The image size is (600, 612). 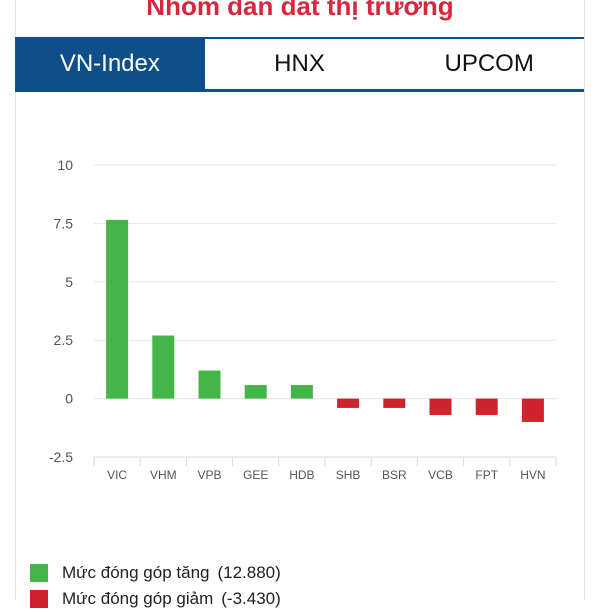 What do you see at coordinates (117, 309) in the screenshot?
I see `bar-vic` at bounding box center [117, 309].